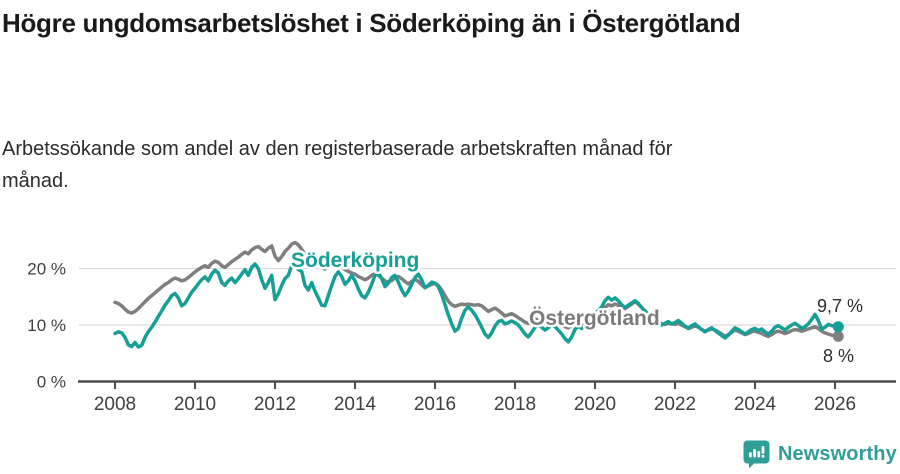  I want to click on speech-bubble-shape, so click(756, 454).